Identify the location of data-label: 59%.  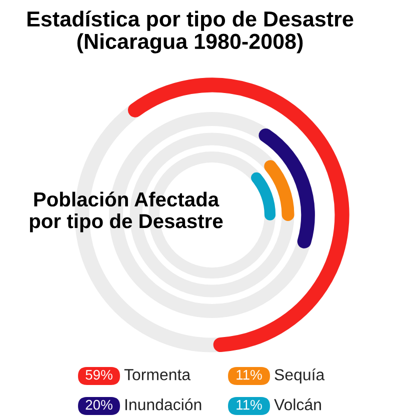
(99, 375).